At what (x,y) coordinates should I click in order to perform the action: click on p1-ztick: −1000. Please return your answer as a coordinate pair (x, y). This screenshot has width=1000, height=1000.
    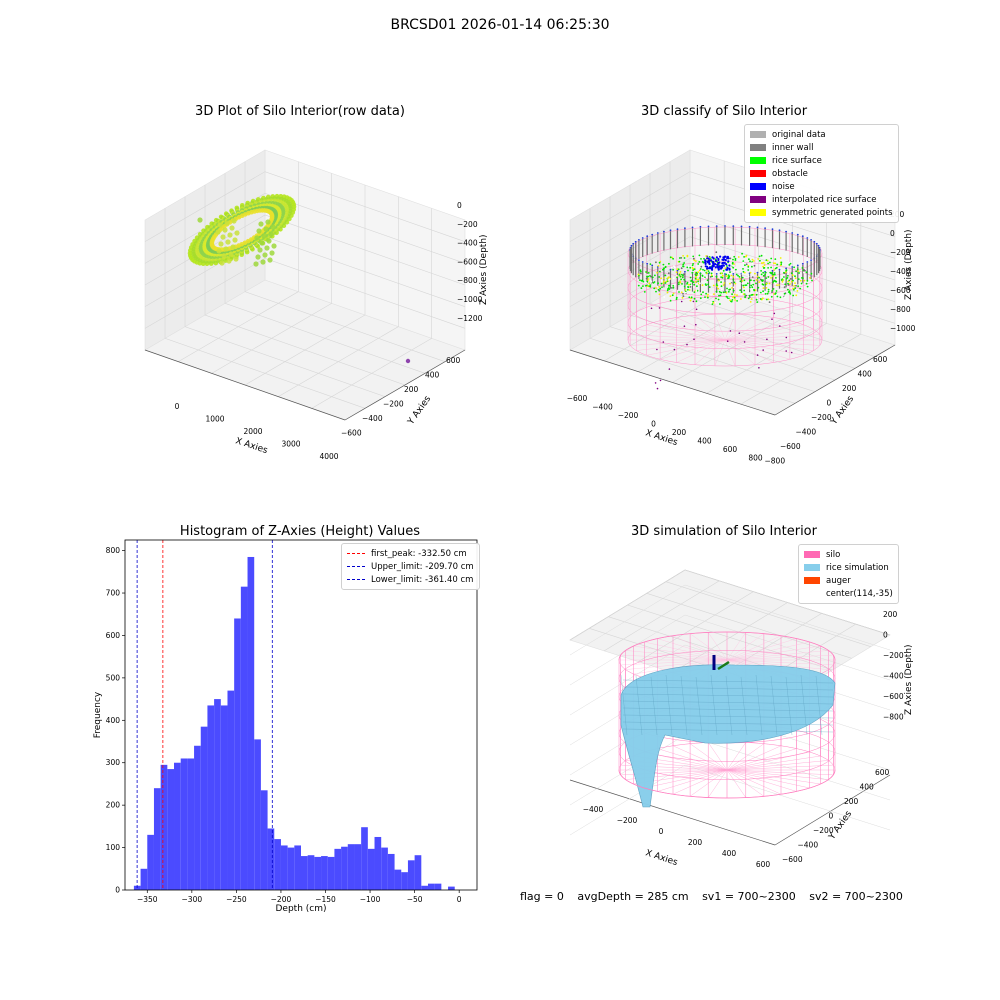
    Looking at the image, I should click on (470, 299).